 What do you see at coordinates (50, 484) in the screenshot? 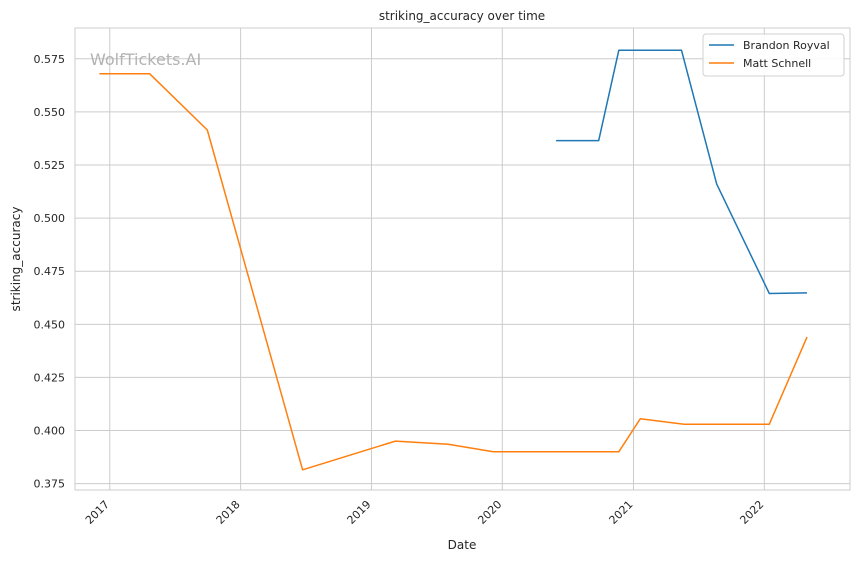
I see `y-tick-label: 0.375` at bounding box center [50, 484].